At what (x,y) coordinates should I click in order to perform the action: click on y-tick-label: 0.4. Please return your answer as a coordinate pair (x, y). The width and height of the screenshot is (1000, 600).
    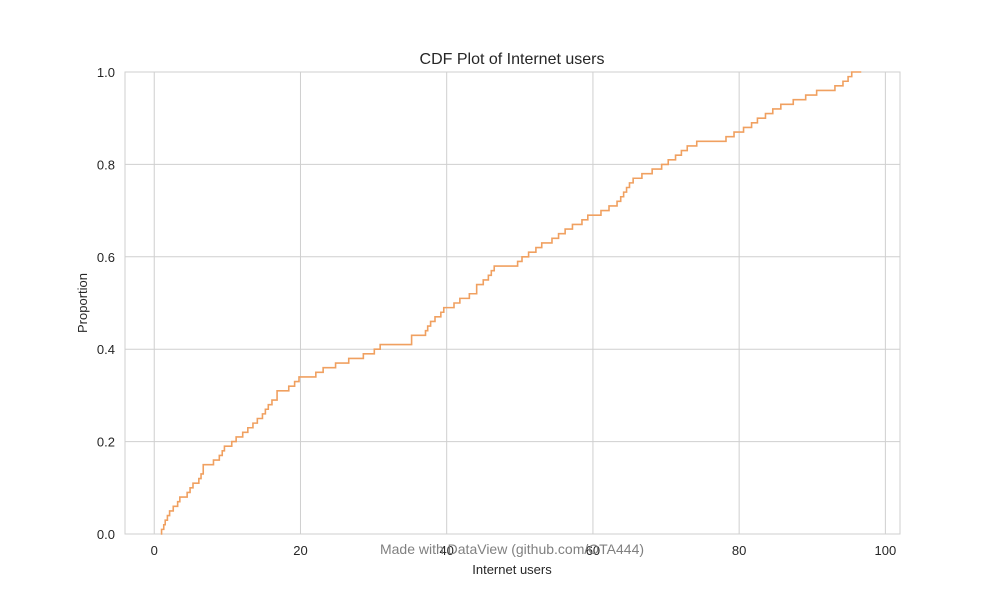
    Looking at the image, I should click on (106, 349).